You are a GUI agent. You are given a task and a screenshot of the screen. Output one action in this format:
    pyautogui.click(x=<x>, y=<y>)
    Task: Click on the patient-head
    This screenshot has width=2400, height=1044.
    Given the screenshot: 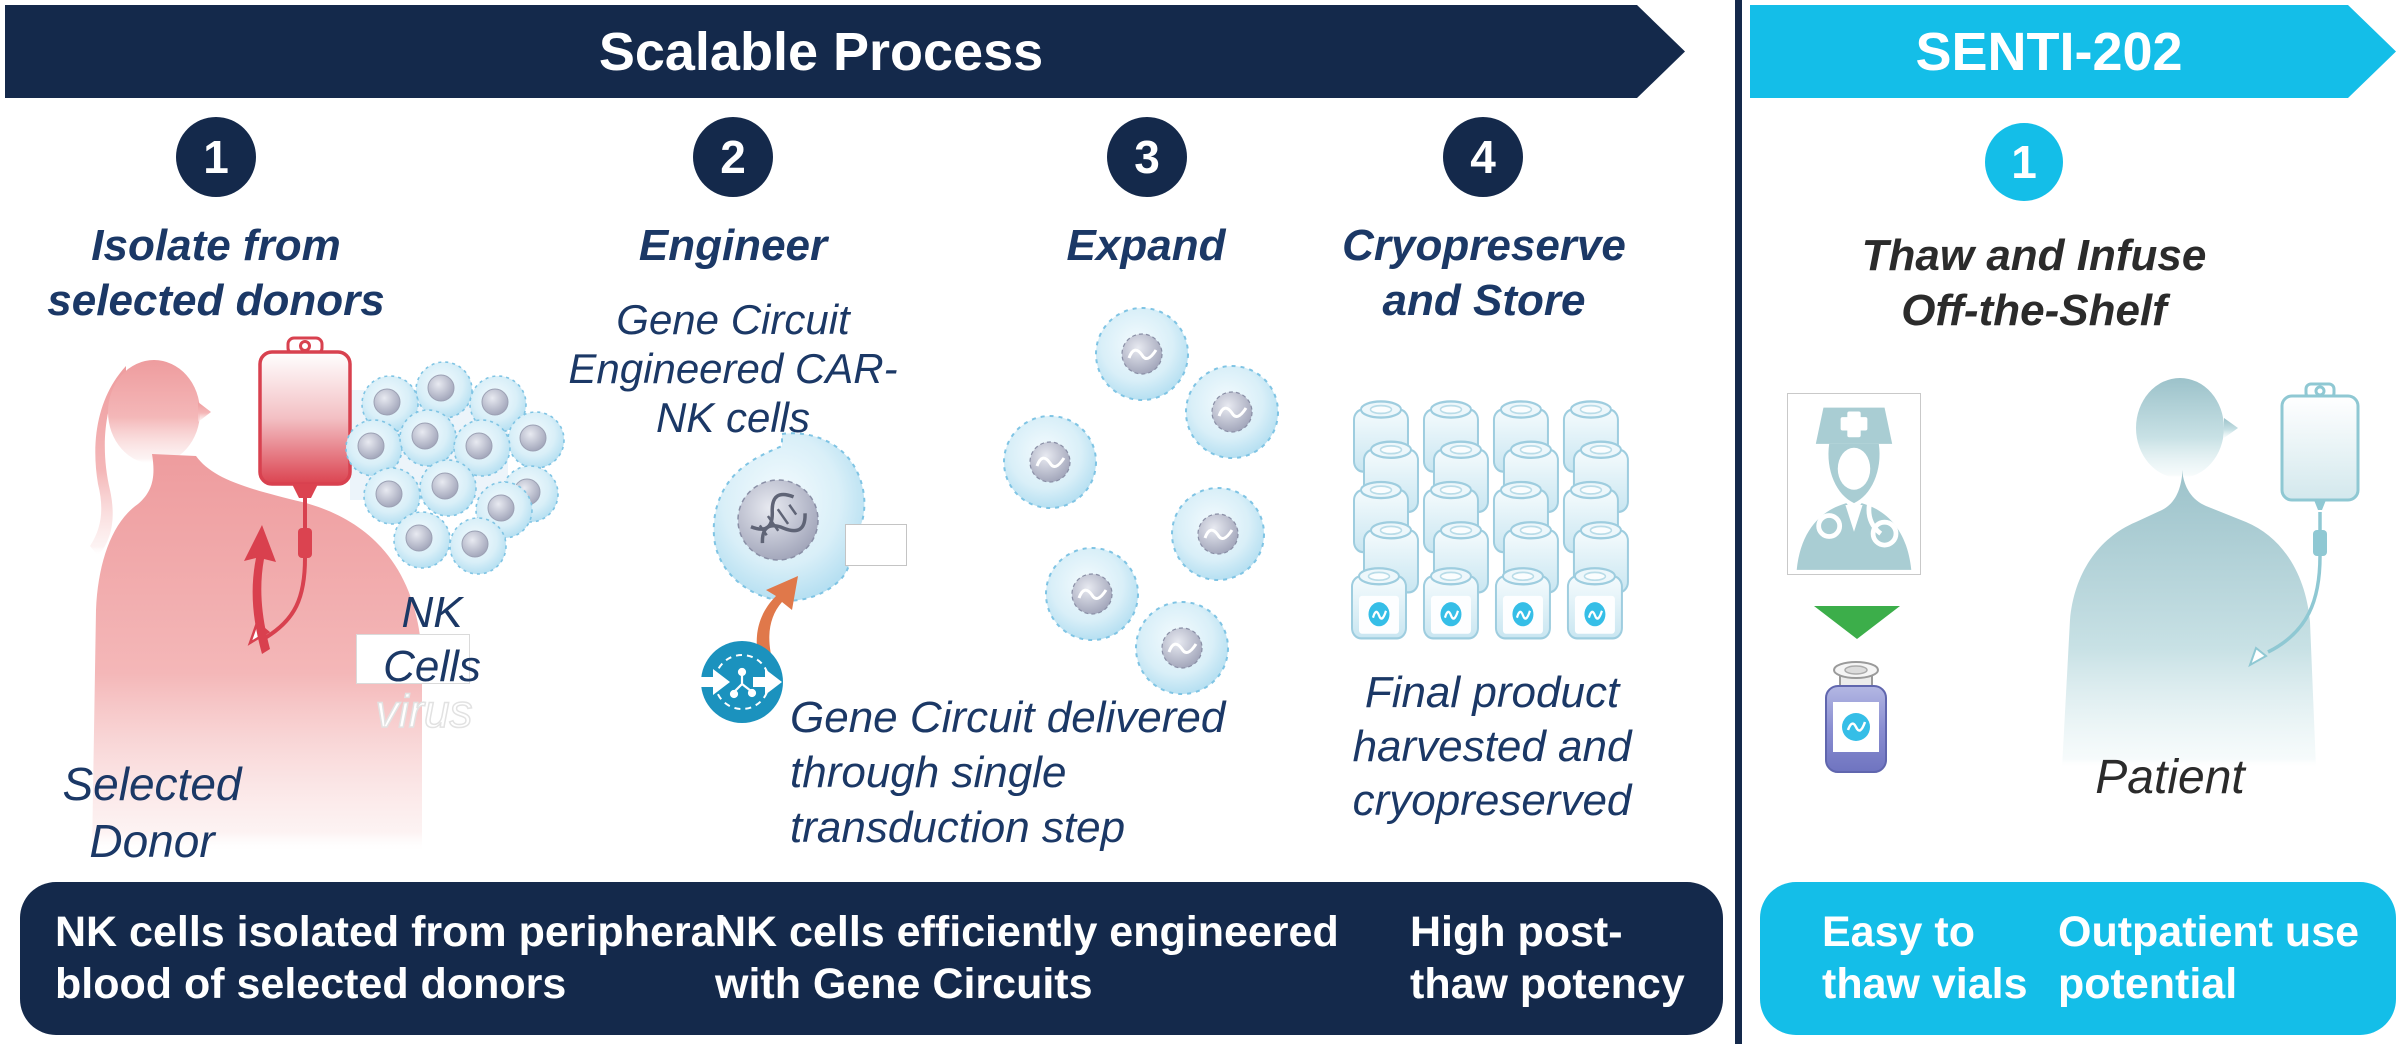 What is the action you would take?
    pyautogui.click(x=2180, y=428)
    